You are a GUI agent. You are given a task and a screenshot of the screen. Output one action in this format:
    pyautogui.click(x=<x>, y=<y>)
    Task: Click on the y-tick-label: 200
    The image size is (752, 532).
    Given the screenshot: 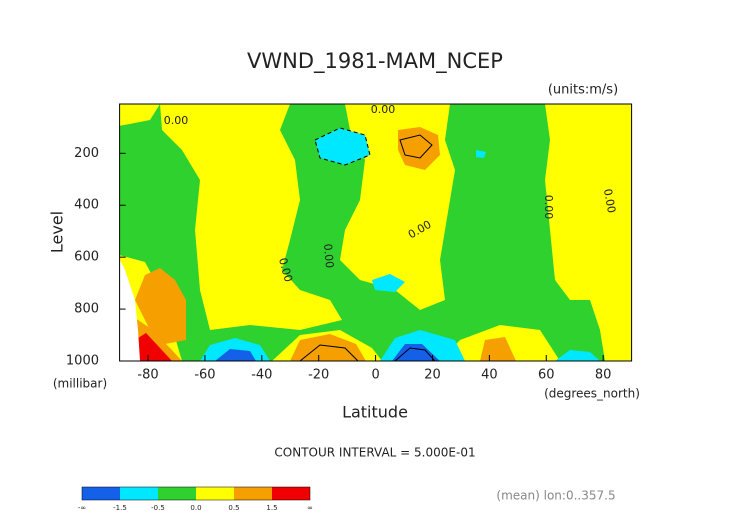 What is the action you would take?
    pyautogui.click(x=86, y=153)
    